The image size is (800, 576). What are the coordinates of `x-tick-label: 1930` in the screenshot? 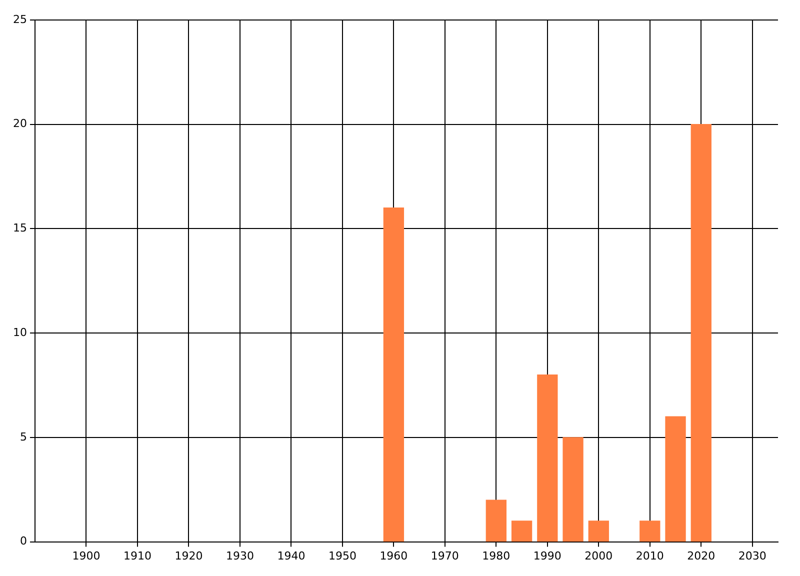 It's located at (240, 555).